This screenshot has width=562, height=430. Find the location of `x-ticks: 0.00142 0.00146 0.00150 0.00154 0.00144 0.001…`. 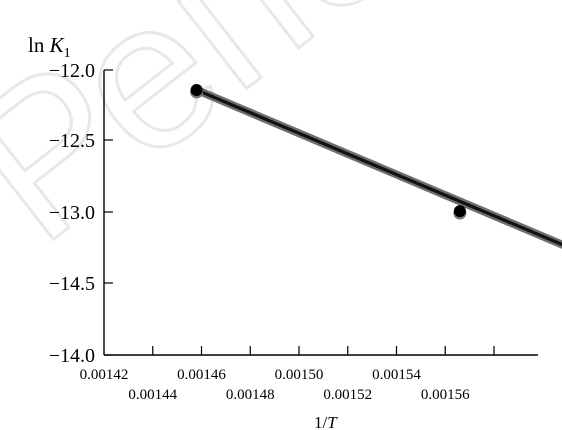

x-ticks: 0.00142 0.00146 0.00150 0.00154 0.00144 0.001… is located at coordinates (287, 374).